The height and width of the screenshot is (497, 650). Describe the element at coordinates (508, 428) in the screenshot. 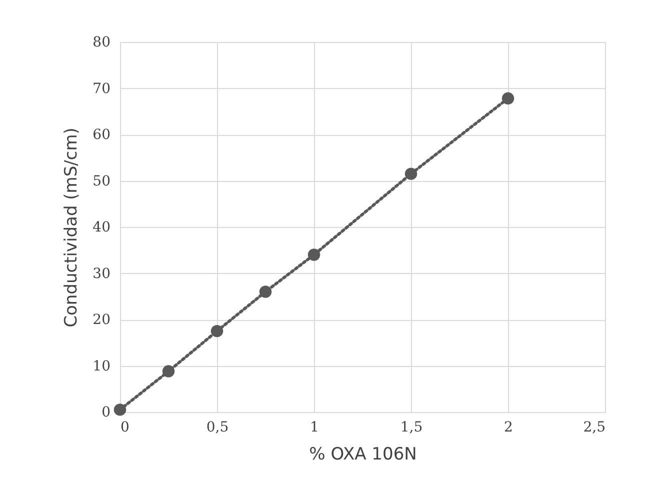

I see `x-tick-label: 2` at that location.